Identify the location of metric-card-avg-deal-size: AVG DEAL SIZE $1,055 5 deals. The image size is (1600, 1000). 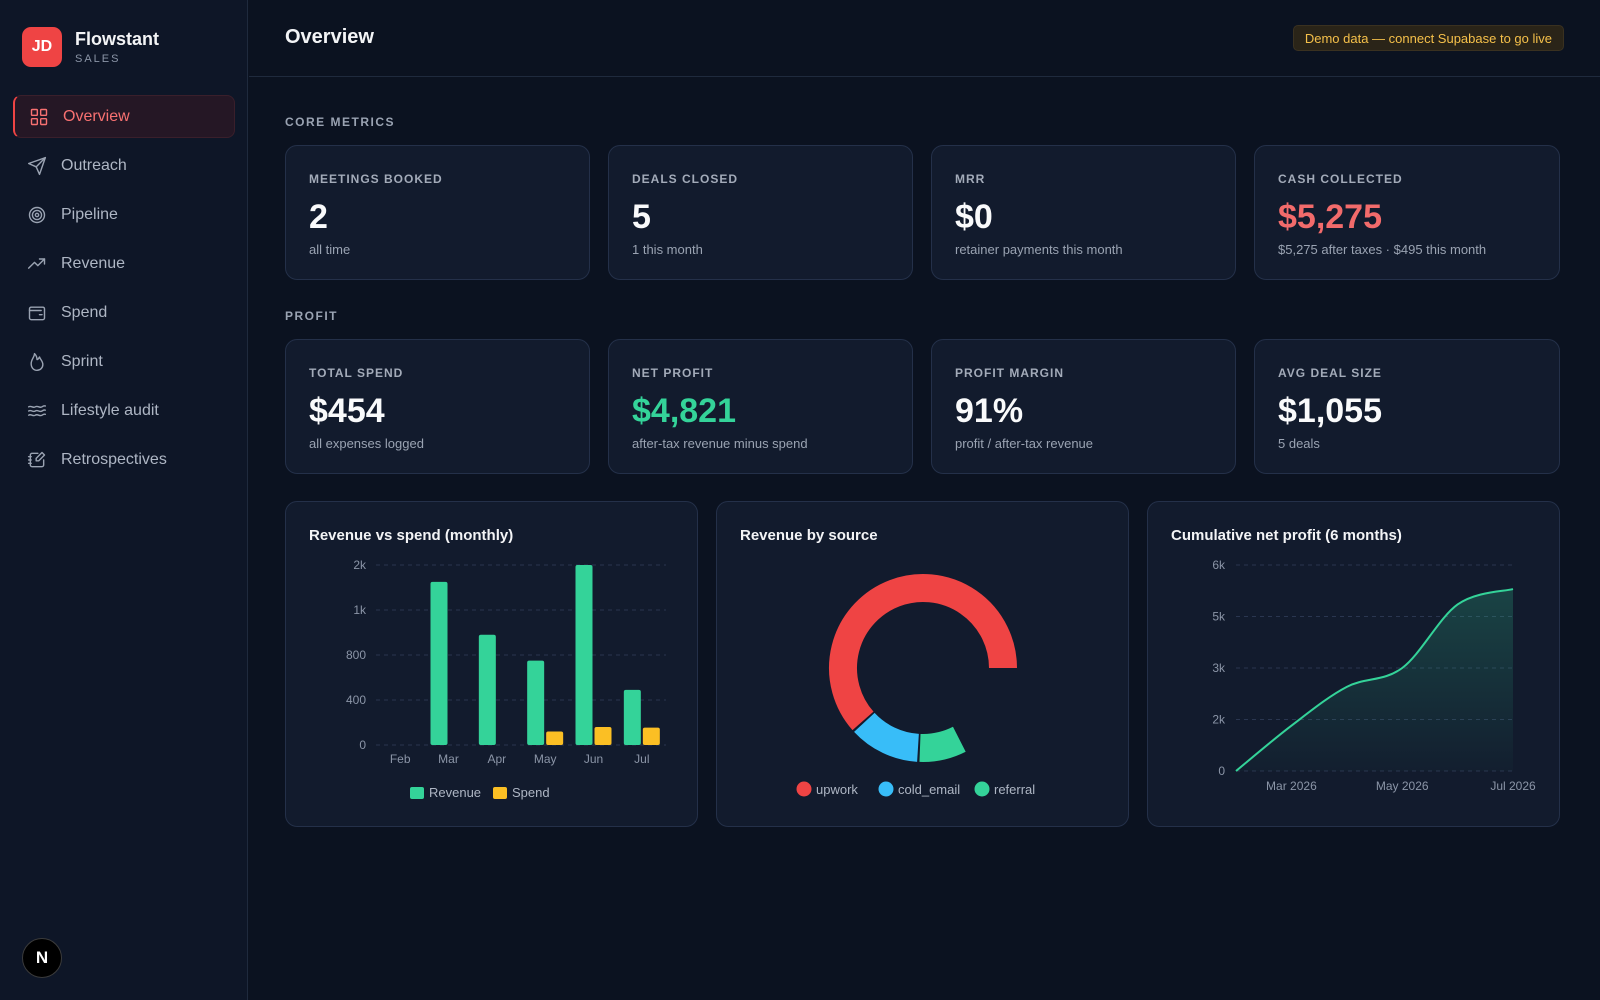
(1407, 406).